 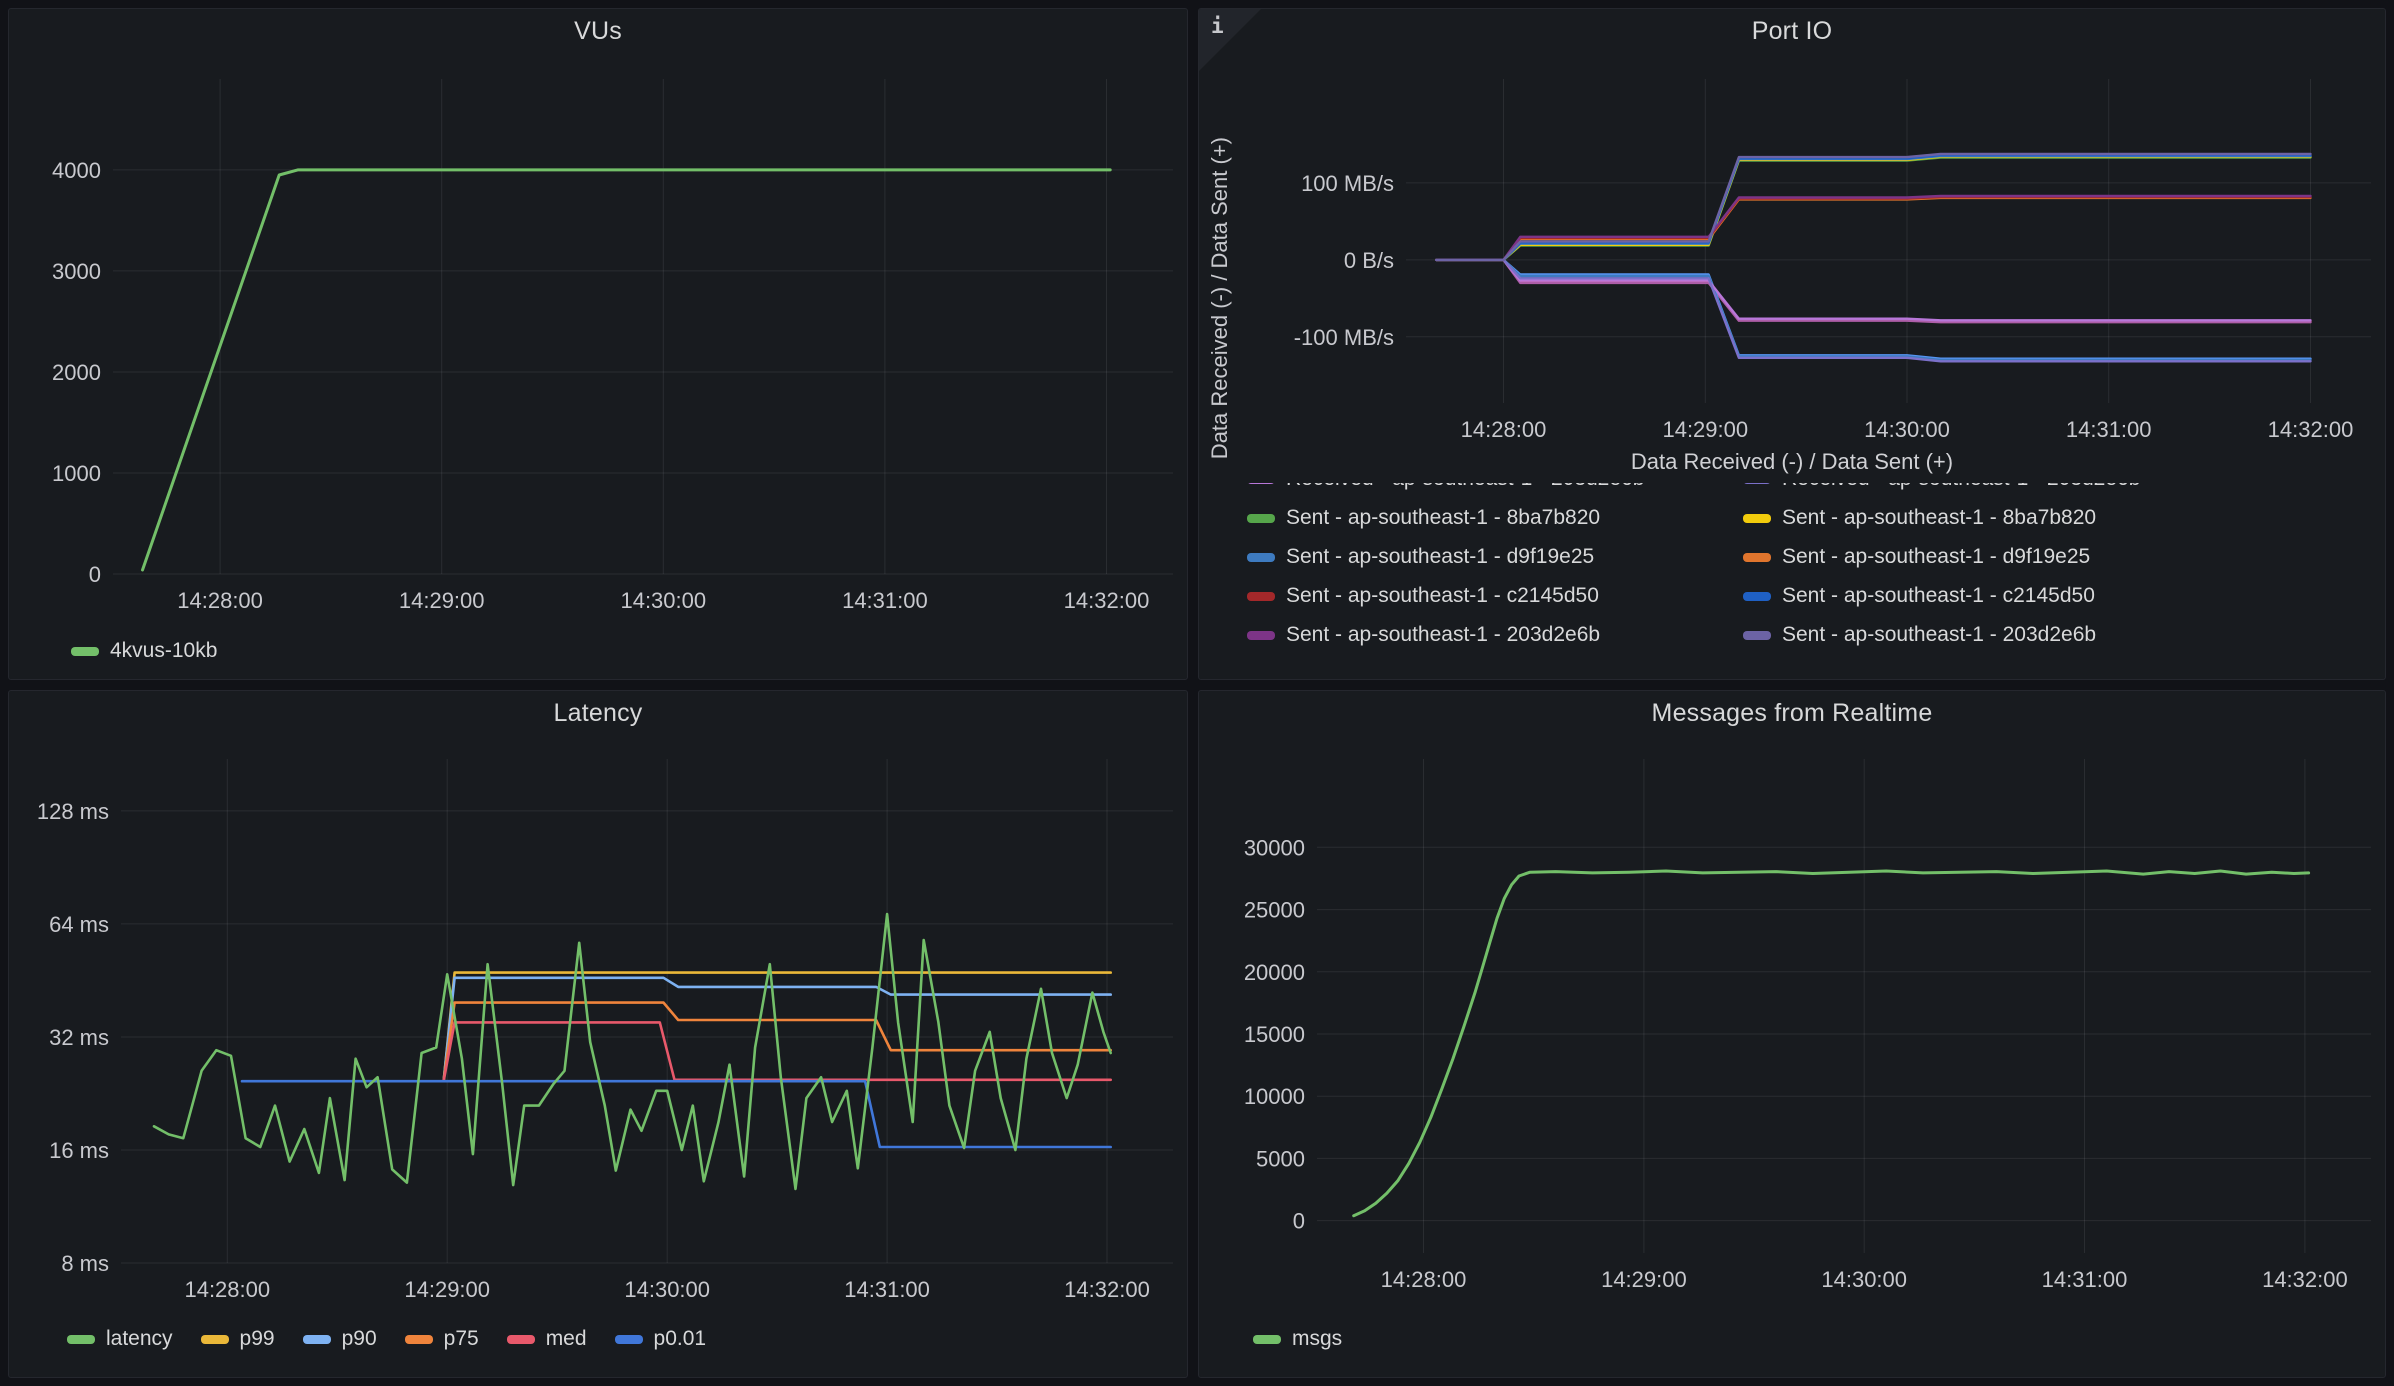 What do you see at coordinates (227, 1289) in the screenshot?
I see `svg-text: 14:28:00` at bounding box center [227, 1289].